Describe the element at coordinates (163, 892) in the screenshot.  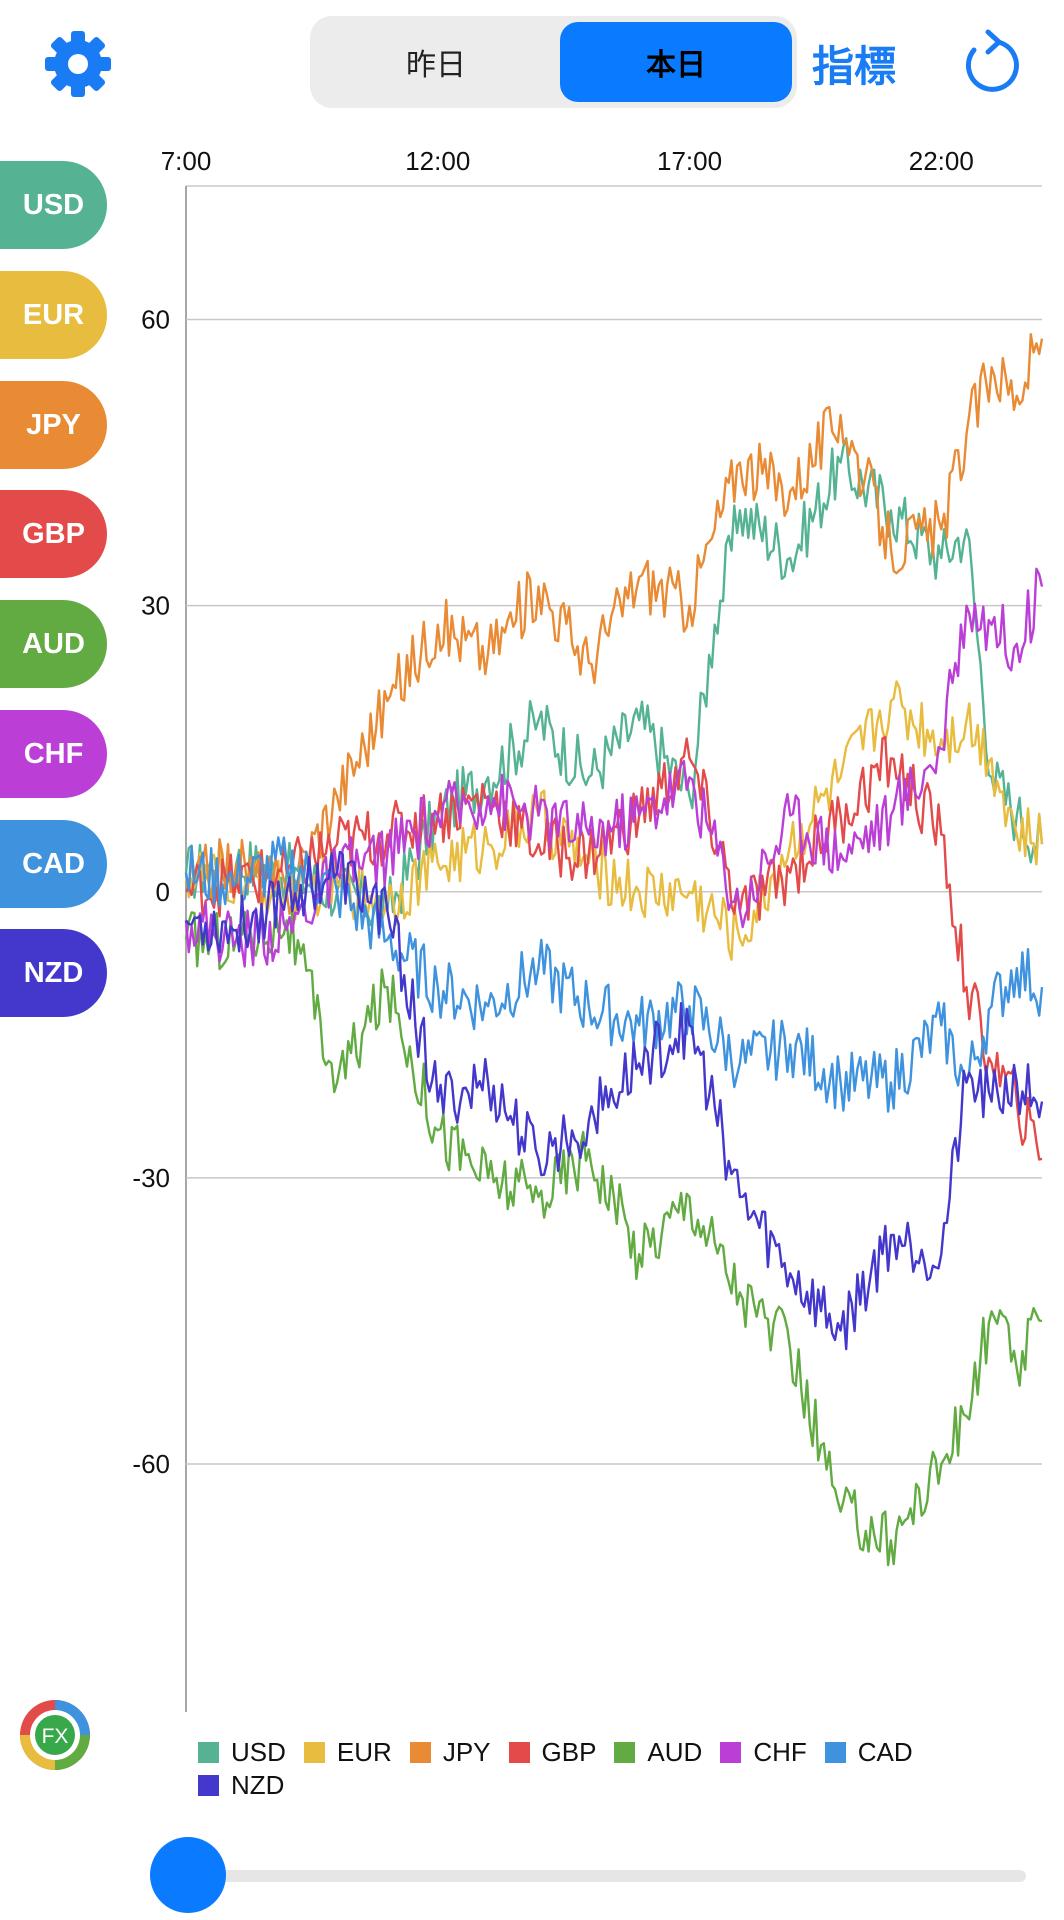
I see `y-tick-label: 0` at that location.